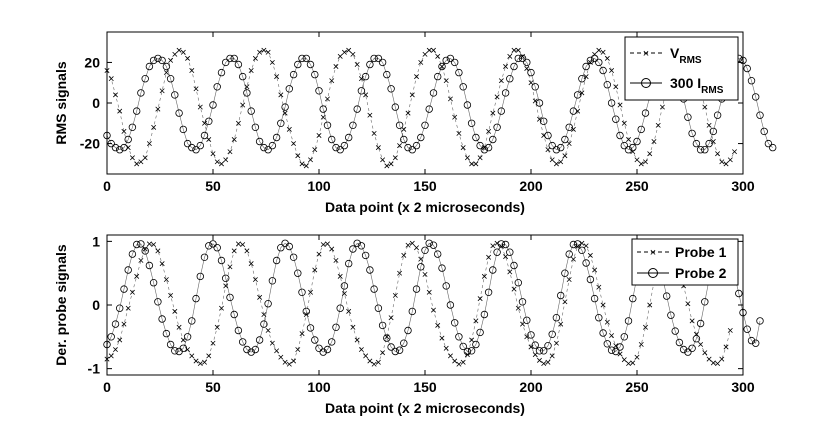 This screenshot has height=428, width=822. What do you see at coordinates (685, 262) in the screenshot?
I see `probe-legend-box` at bounding box center [685, 262].